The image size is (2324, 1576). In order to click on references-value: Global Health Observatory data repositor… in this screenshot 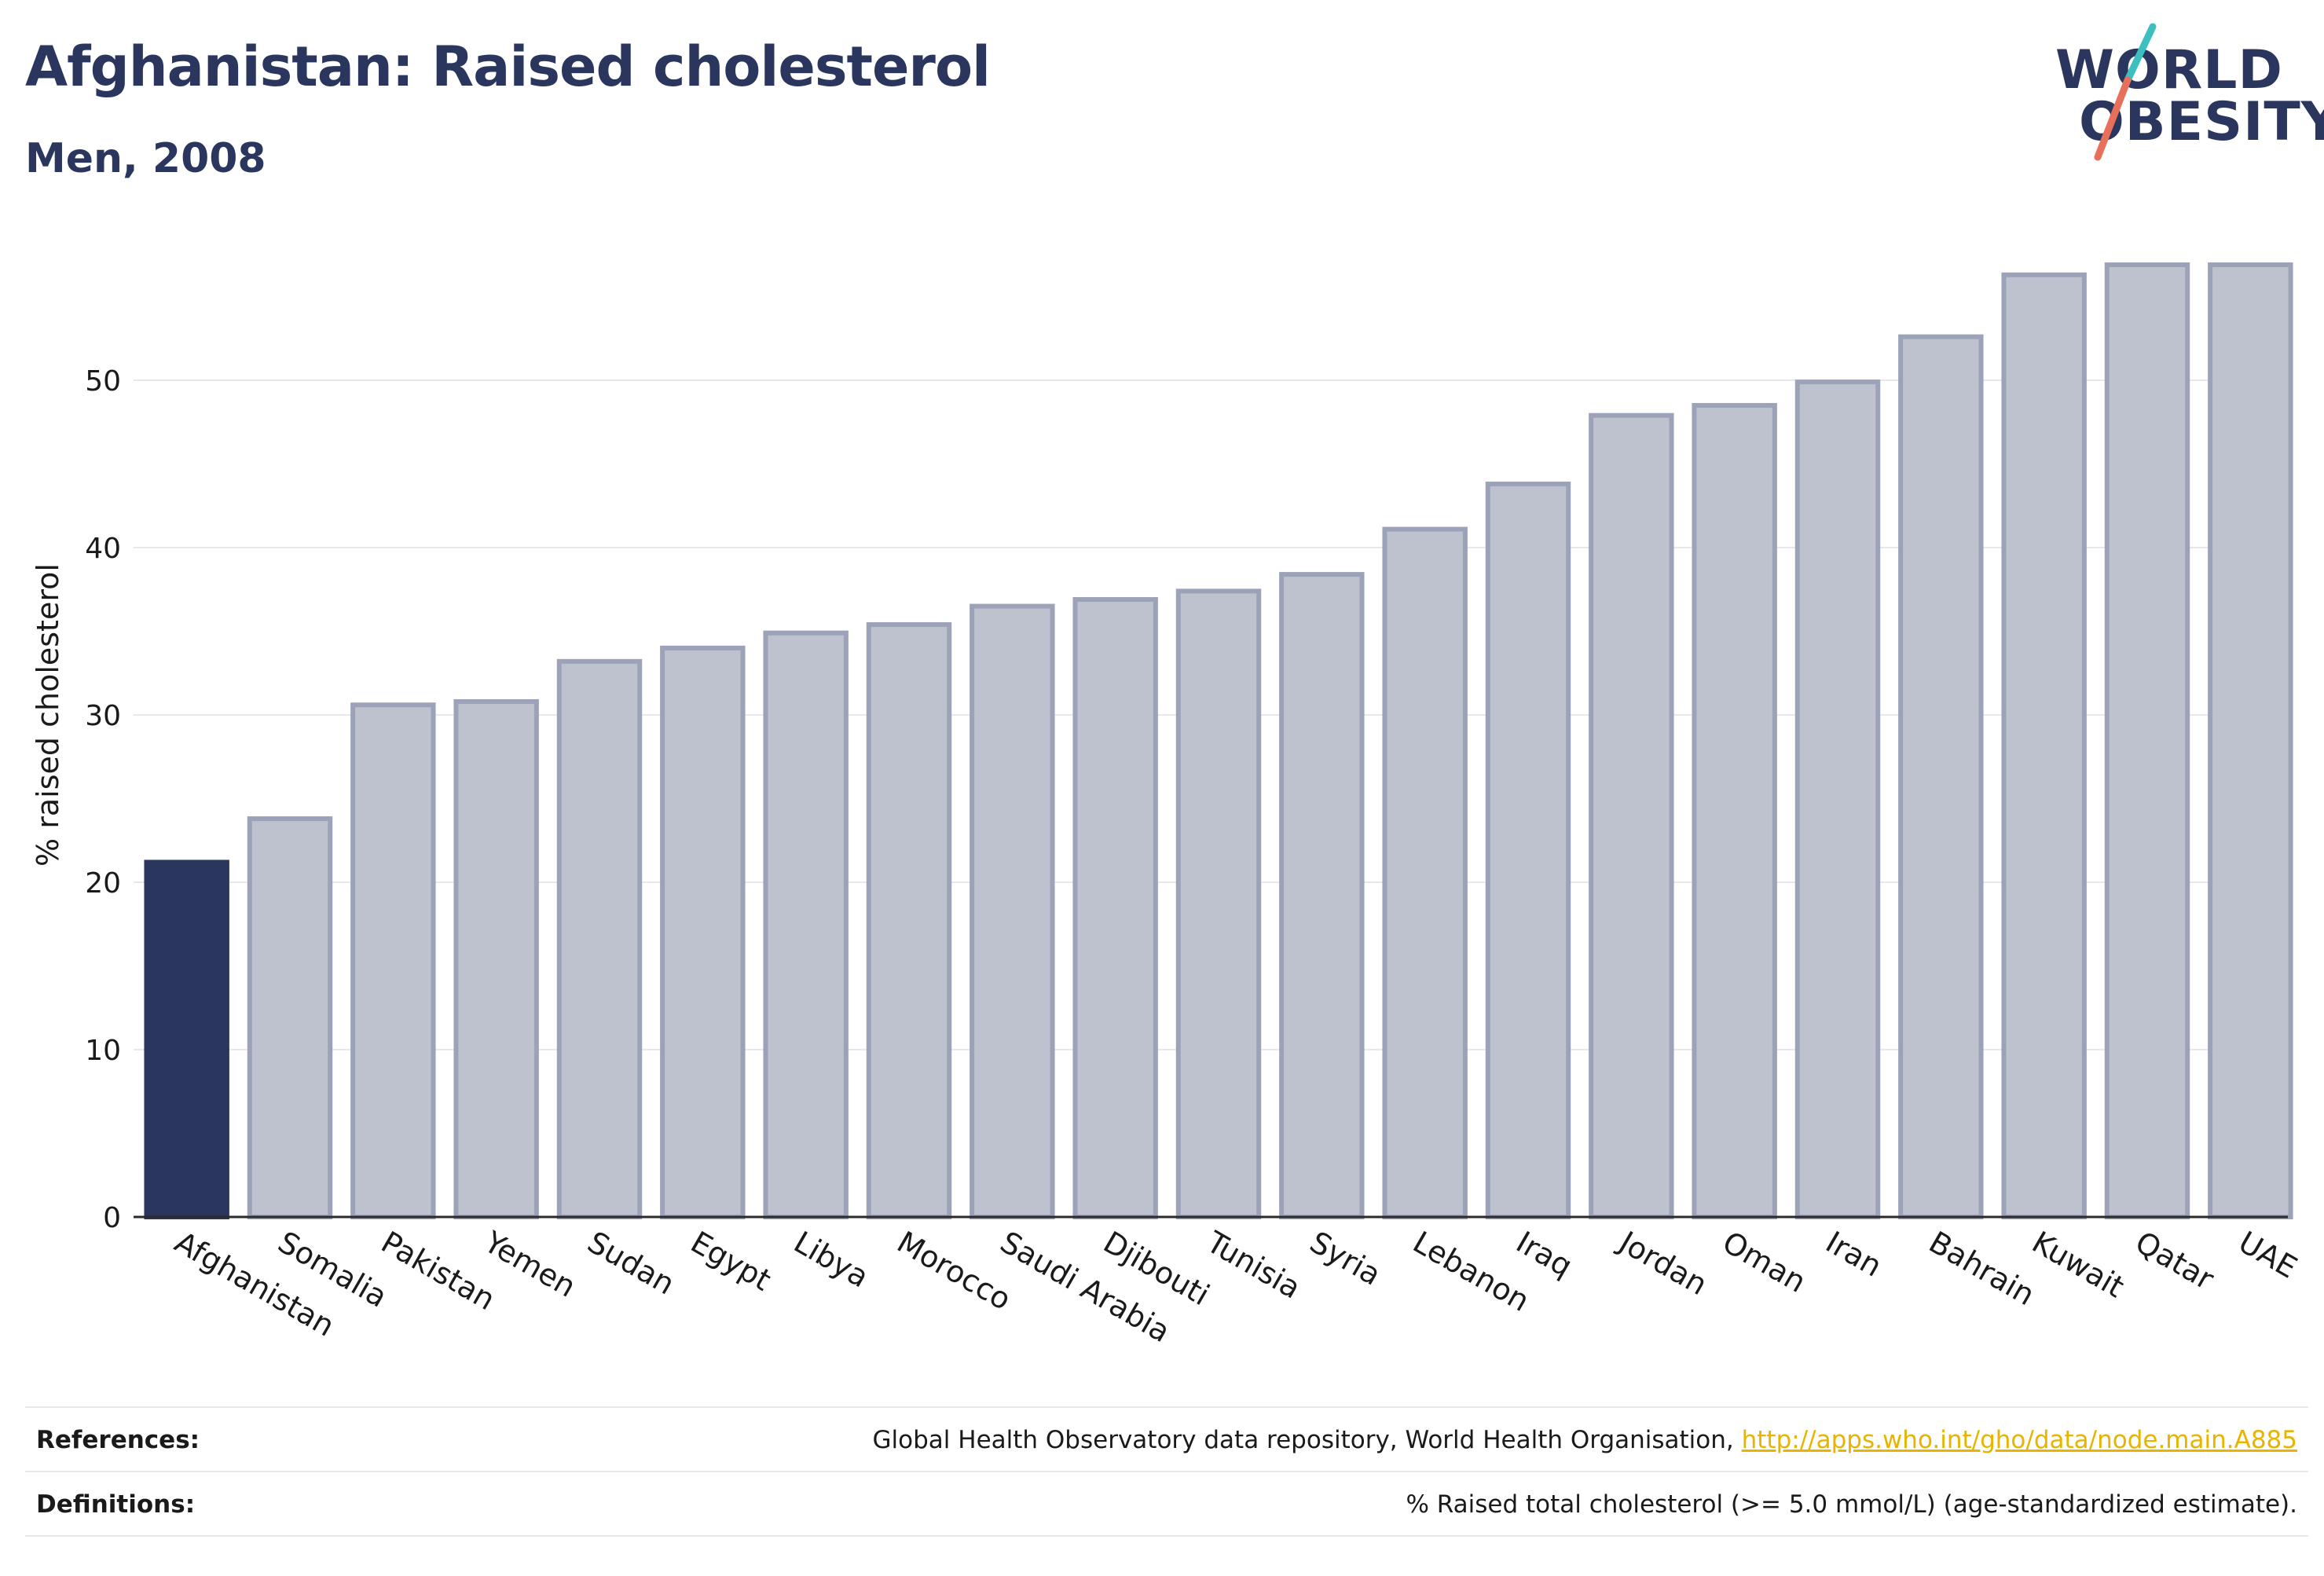, I will do `click(1590, 1440)`.